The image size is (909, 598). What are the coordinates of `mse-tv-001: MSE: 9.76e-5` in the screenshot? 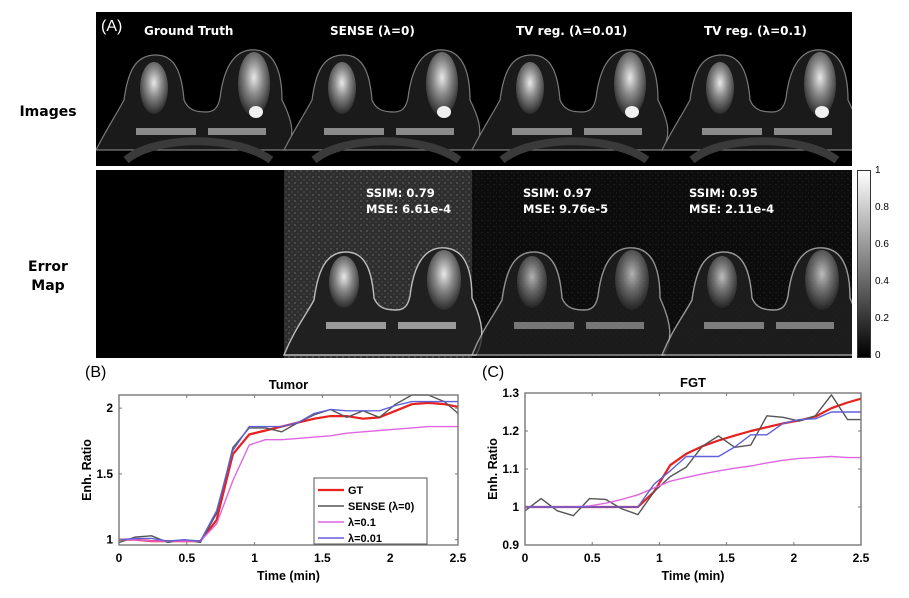 It's located at (566, 209).